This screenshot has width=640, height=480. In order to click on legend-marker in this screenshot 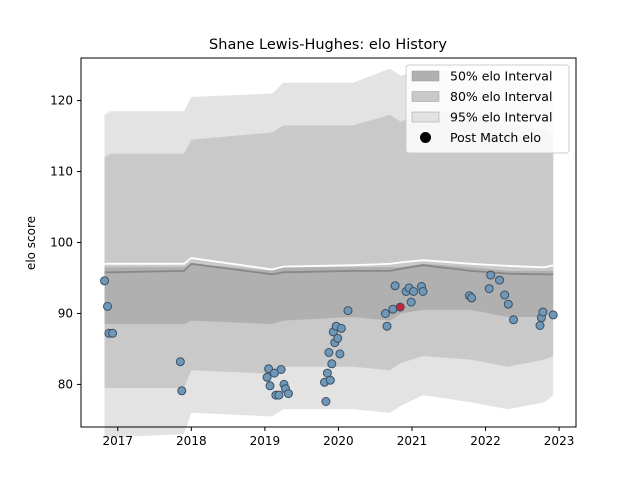, I will do `click(425, 137)`.